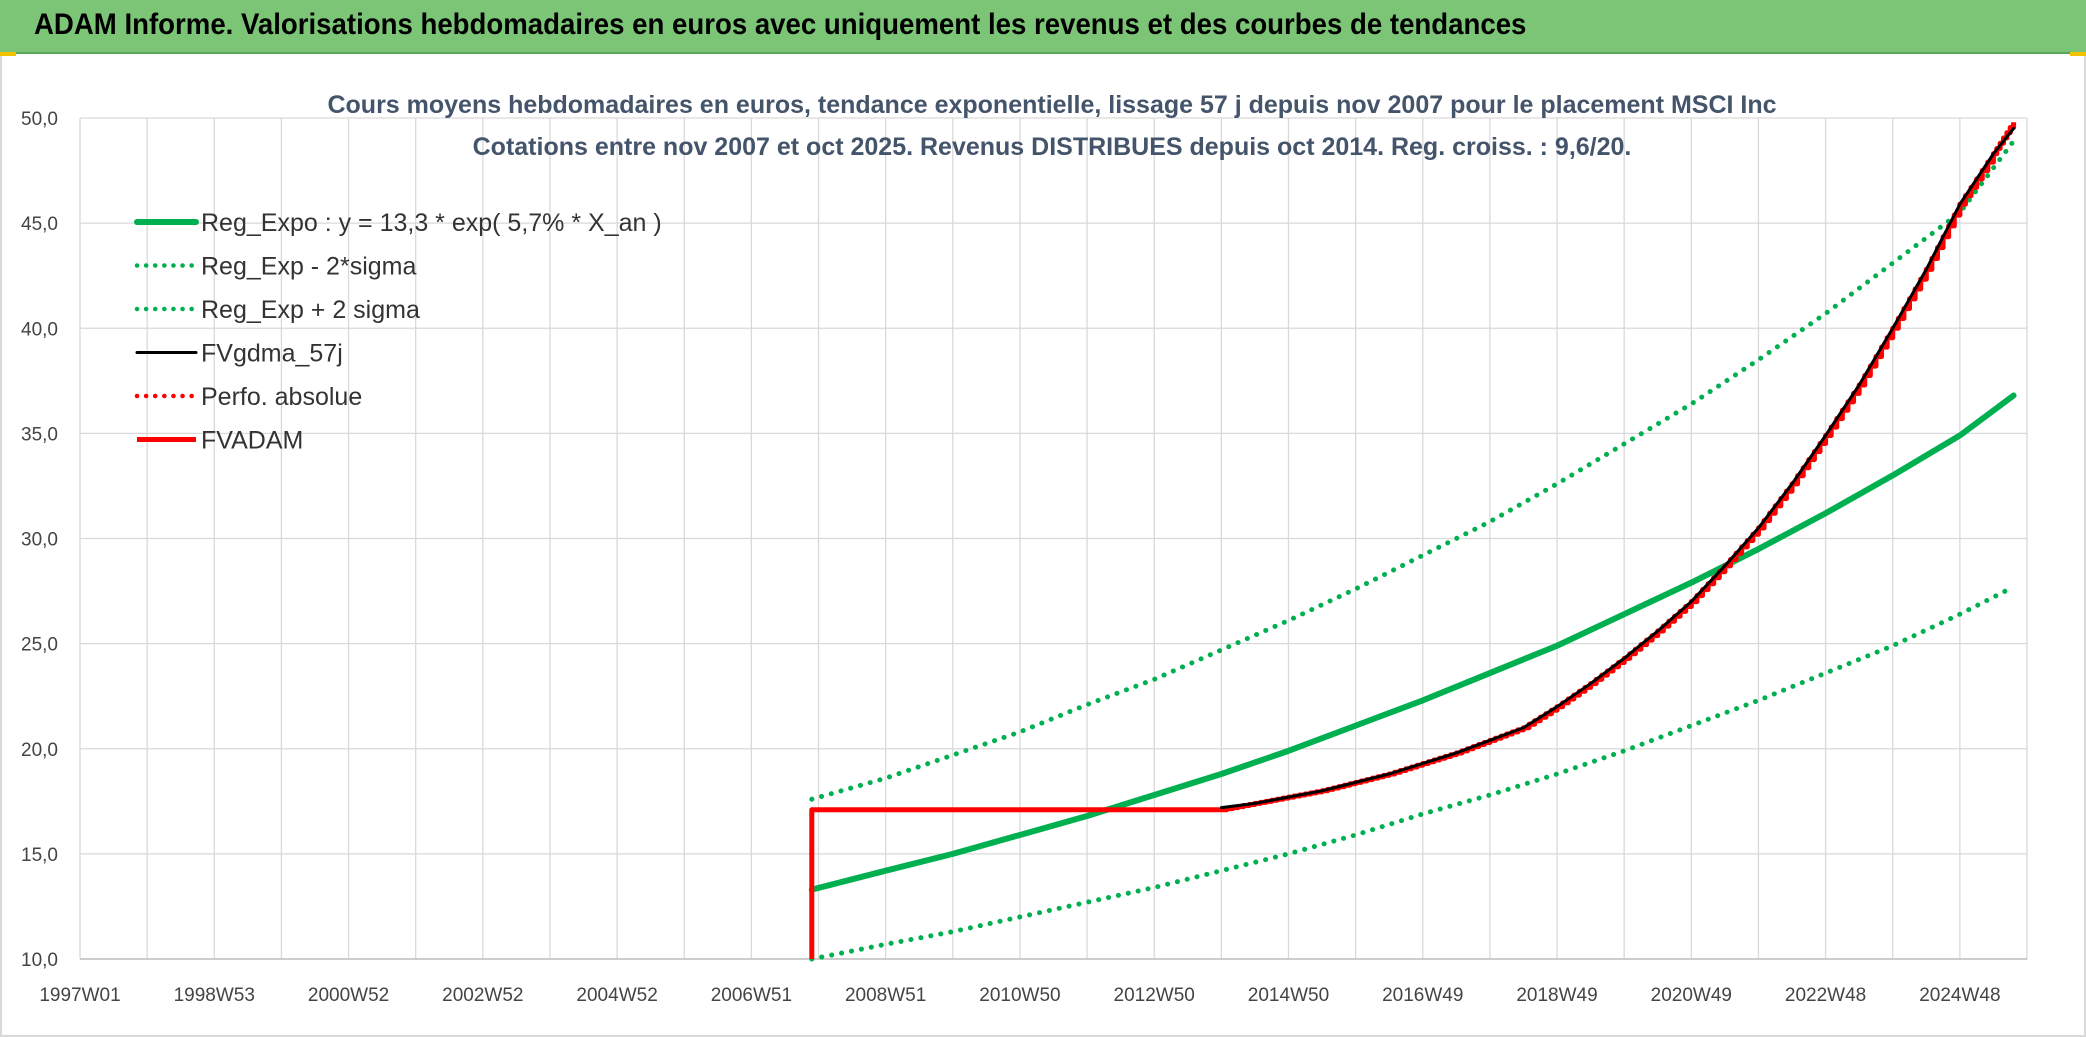  I want to click on corner-accent-top-left, so click(8, 55).